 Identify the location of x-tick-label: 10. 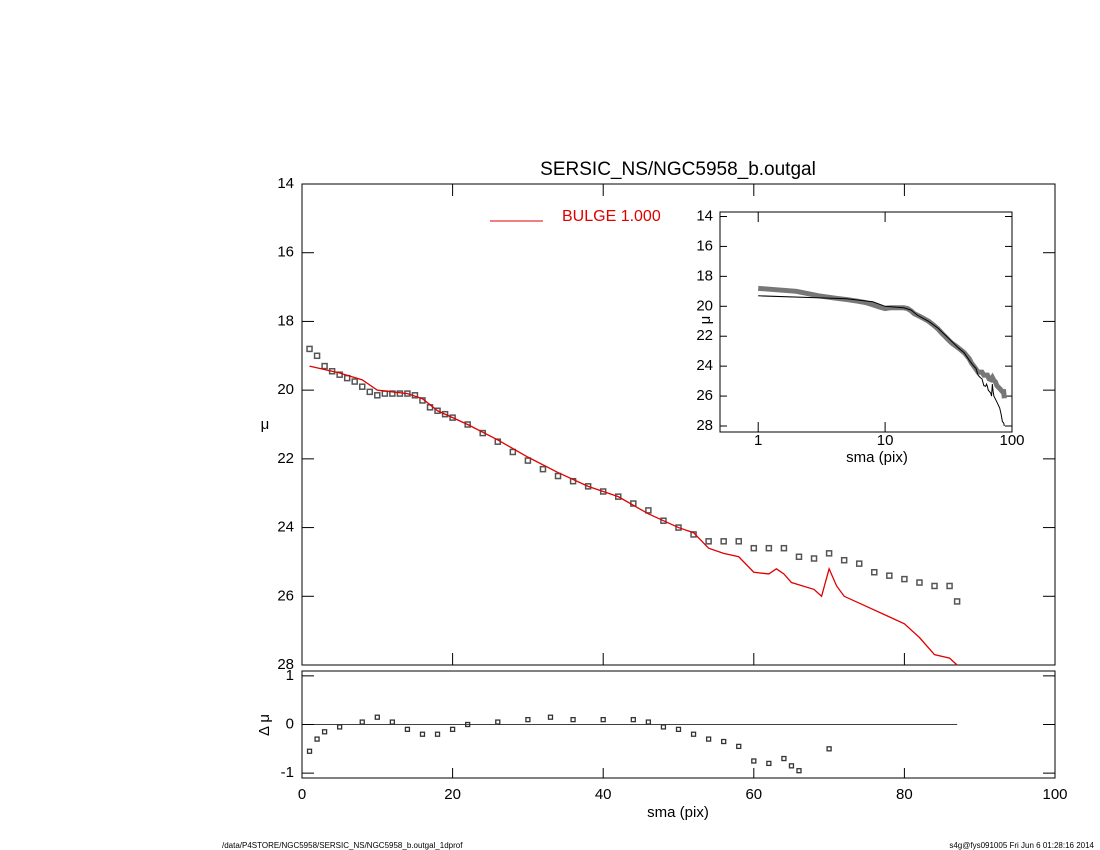
(885, 440).